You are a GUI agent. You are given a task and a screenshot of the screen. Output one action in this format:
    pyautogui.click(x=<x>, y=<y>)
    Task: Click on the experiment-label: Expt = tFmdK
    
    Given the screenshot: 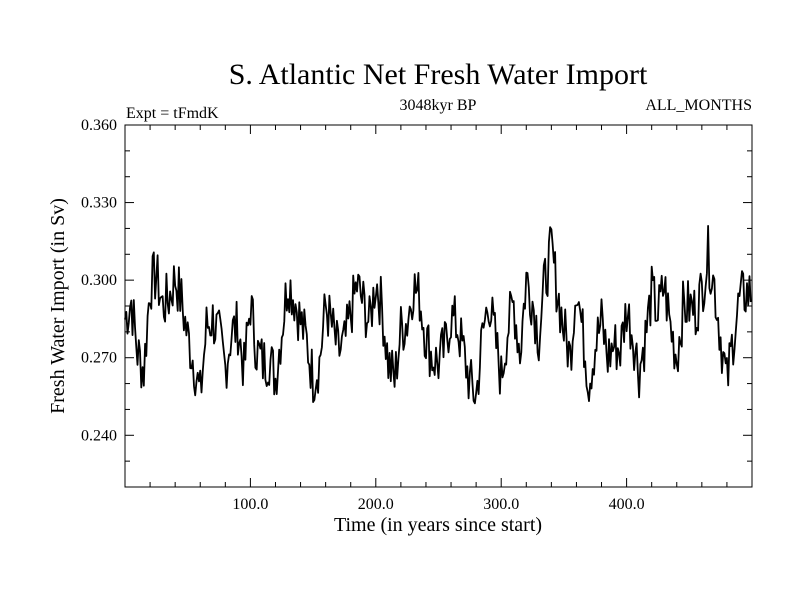 What is the action you would take?
    pyautogui.click(x=172, y=113)
    